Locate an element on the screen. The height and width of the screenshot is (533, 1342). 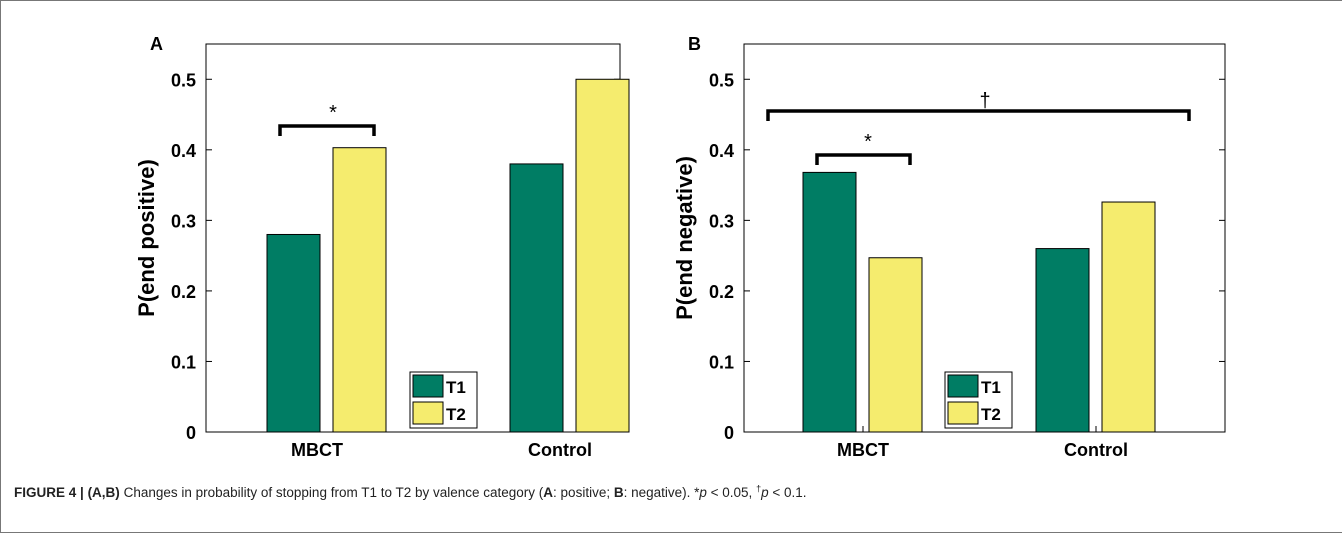
panel-a-ytick-label: 0.1 is located at coordinates (183, 362).